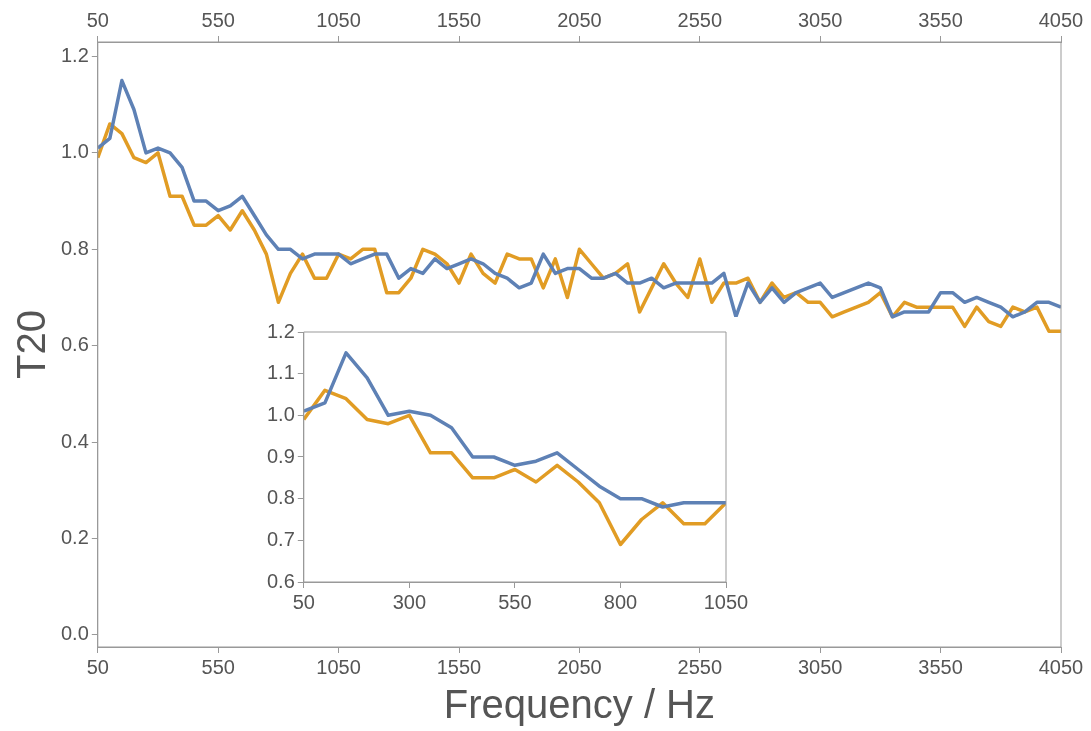  I want to click on y-tick-label: 0.0, so click(74, 633).